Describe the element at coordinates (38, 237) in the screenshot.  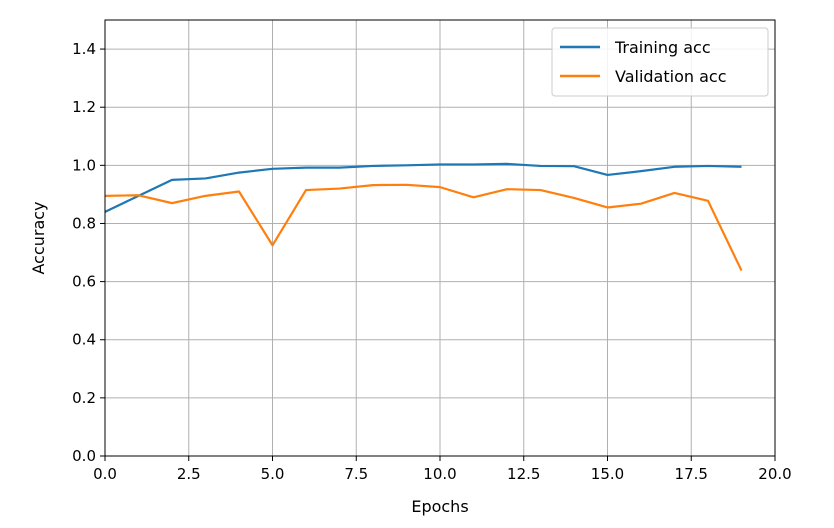
I see `y-axis-label: Accuracy` at that location.